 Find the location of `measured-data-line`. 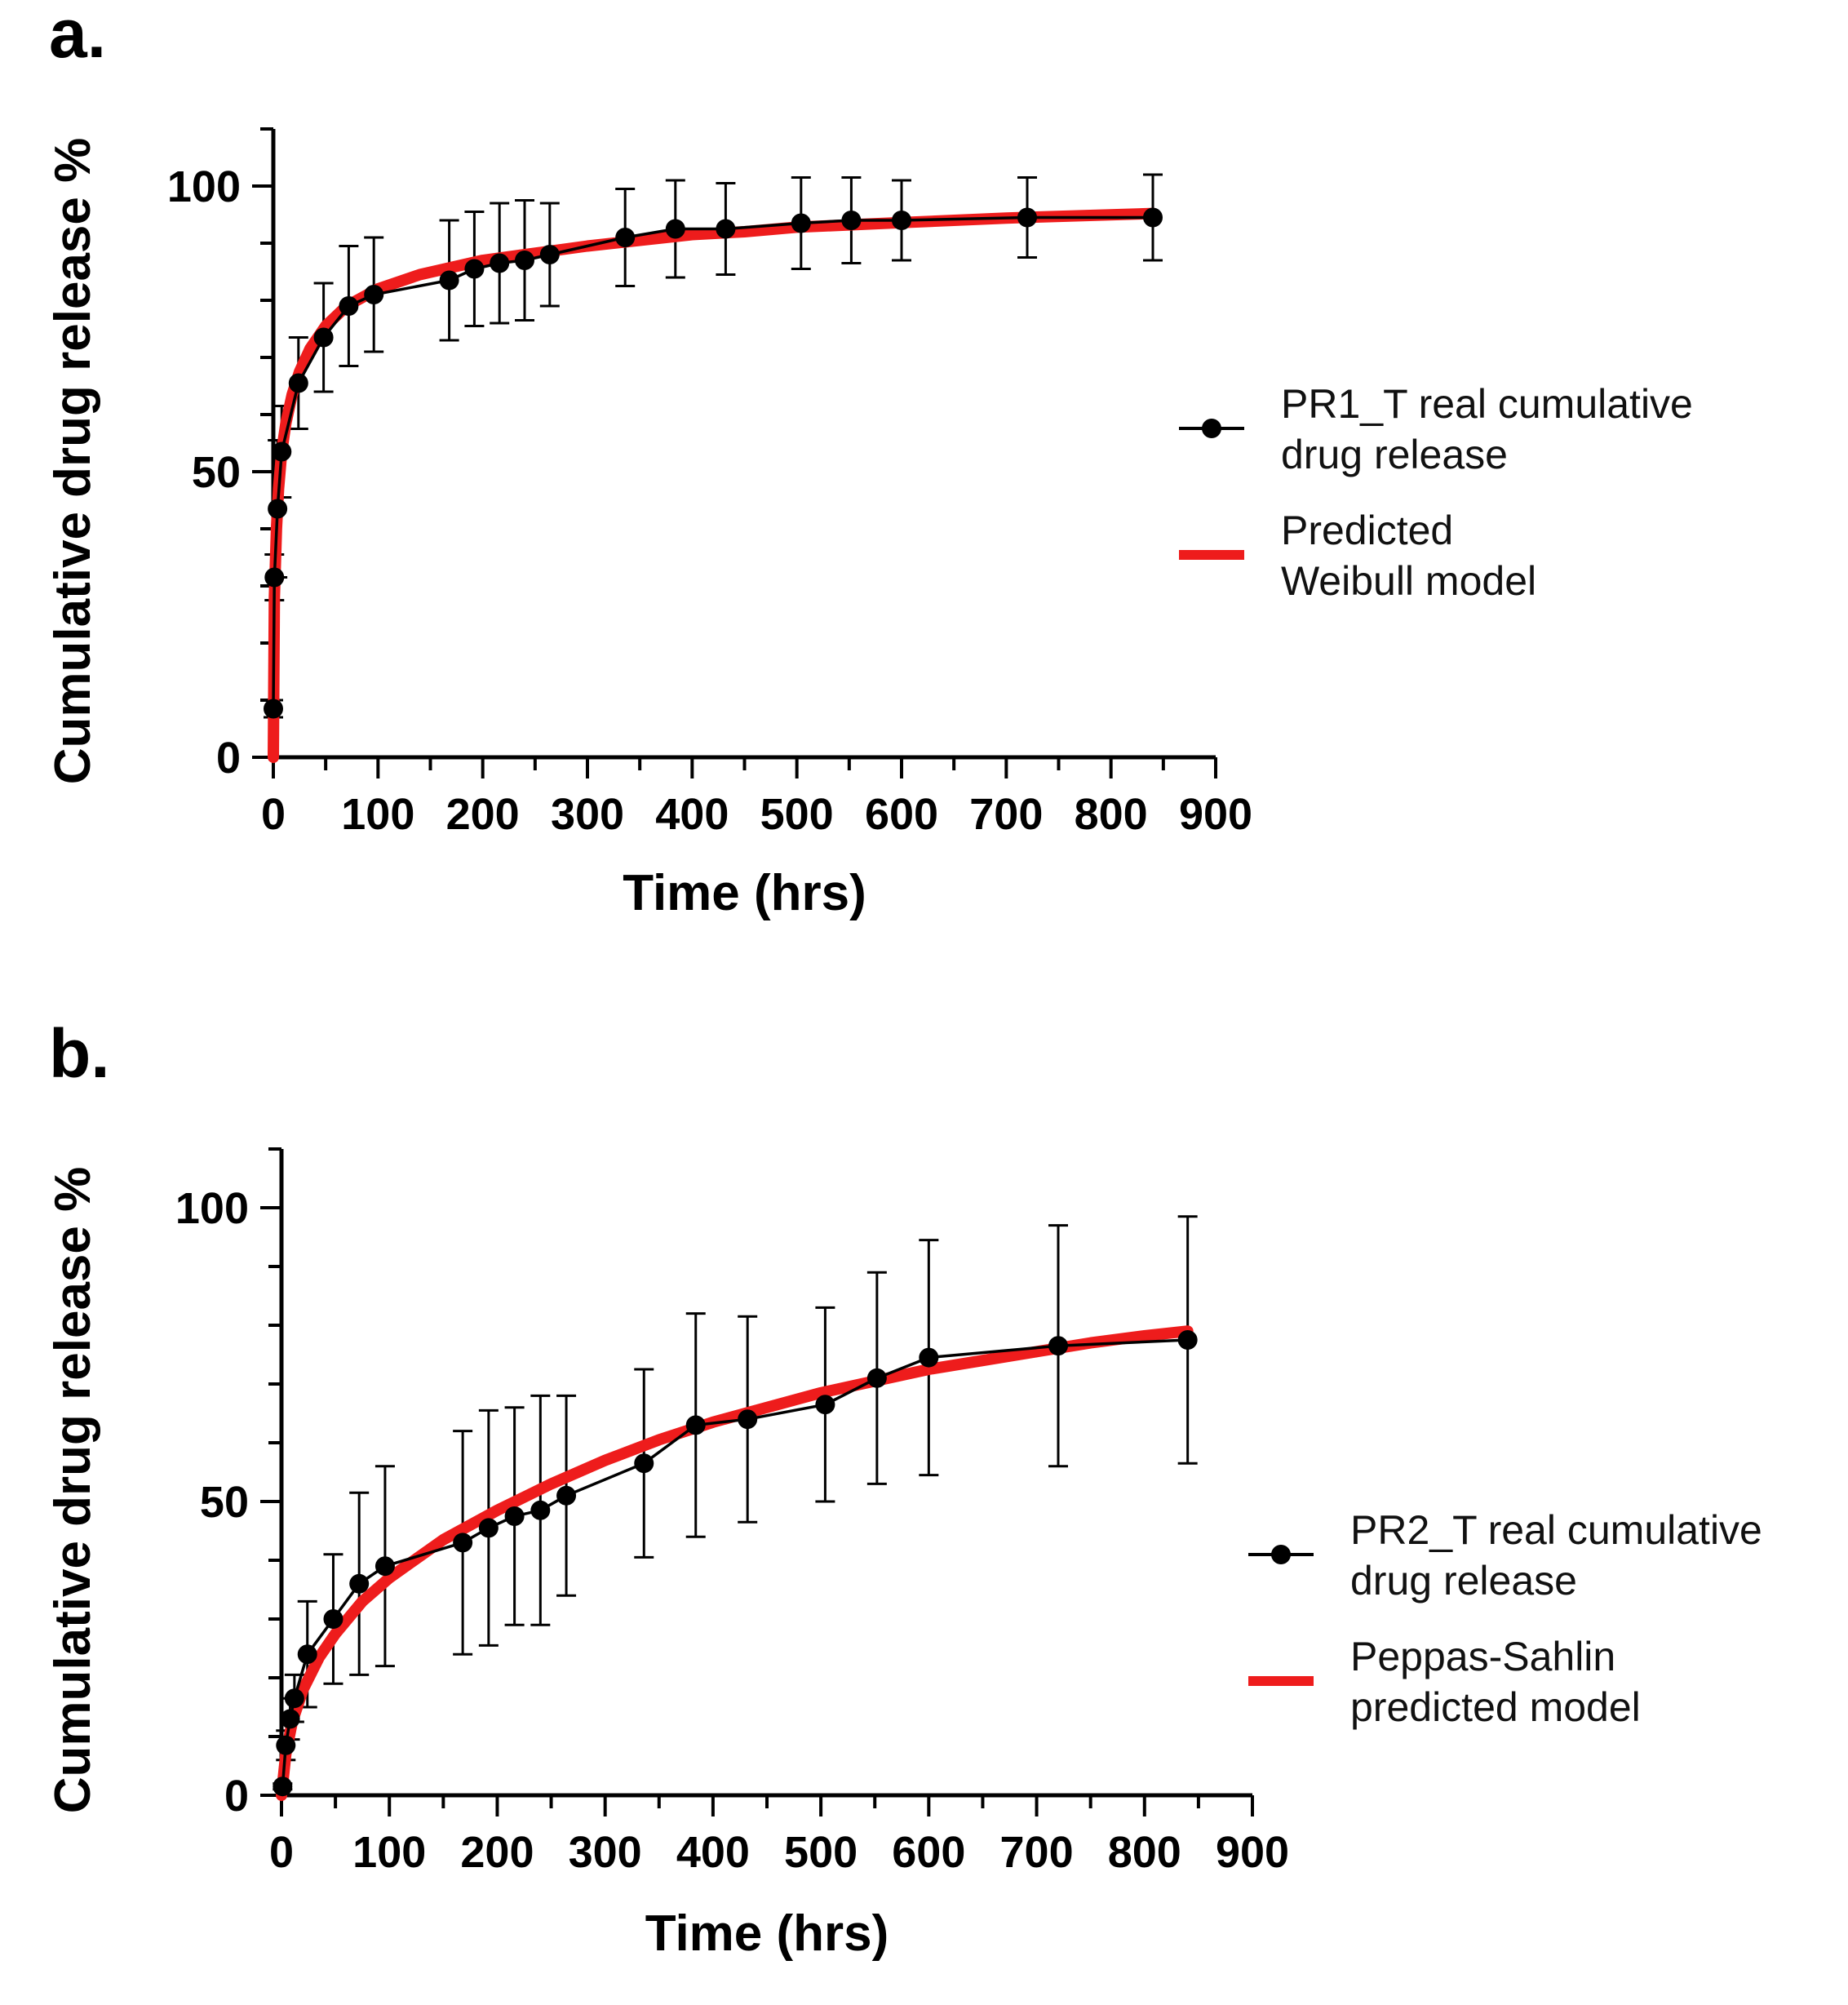

measured-data-line is located at coordinates (712, 462).